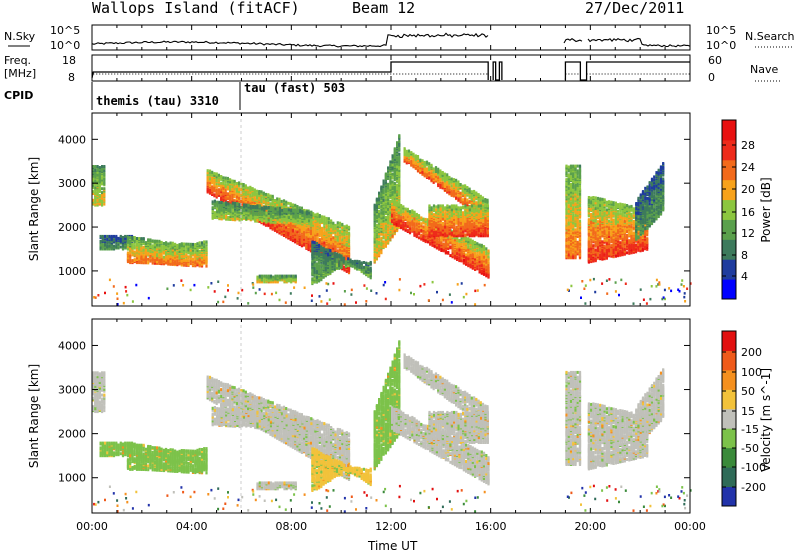 Image resolution: width=800 pixels, height=558 pixels. Describe the element at coordinates (721, 45) in the screenshot. I see `nsky-right-tick-bottom: 10^0` at that location.